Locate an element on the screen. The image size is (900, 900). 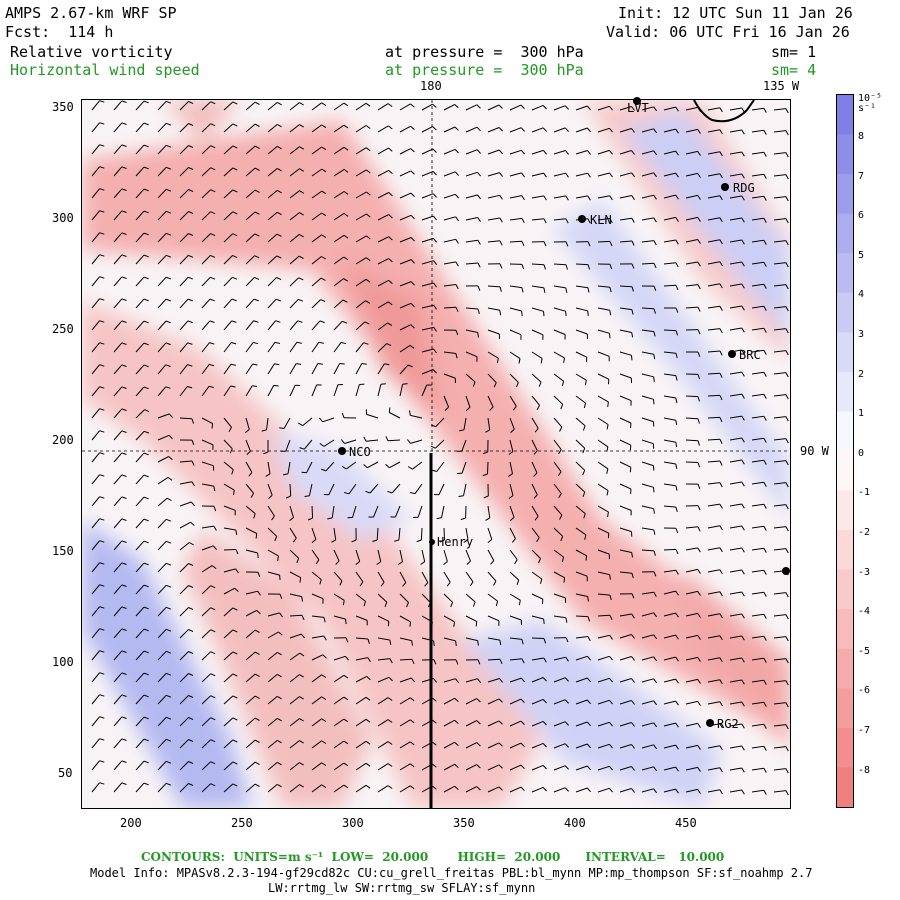
colorbar-swatch is located at coordinates (845, 510).